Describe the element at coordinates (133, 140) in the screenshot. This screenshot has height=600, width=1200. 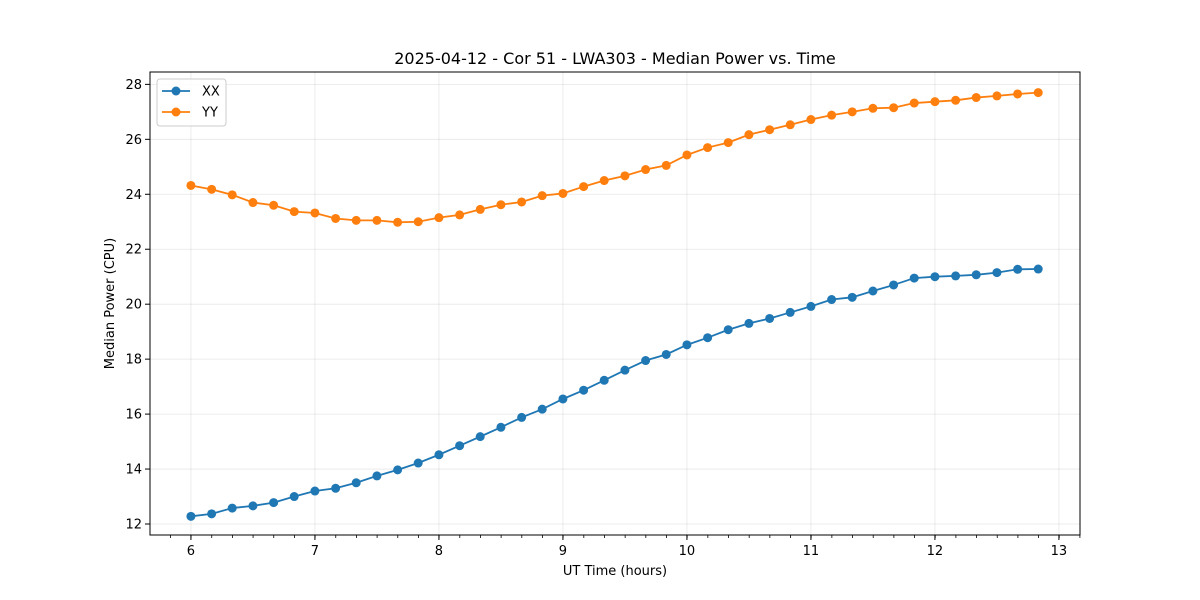
I see `y-tick-label: 26` at that location.